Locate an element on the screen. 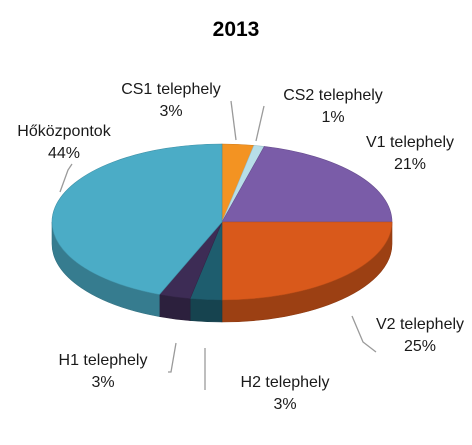  slice-name-cs1: CS1 telephely is located at coordinates (171, 89).